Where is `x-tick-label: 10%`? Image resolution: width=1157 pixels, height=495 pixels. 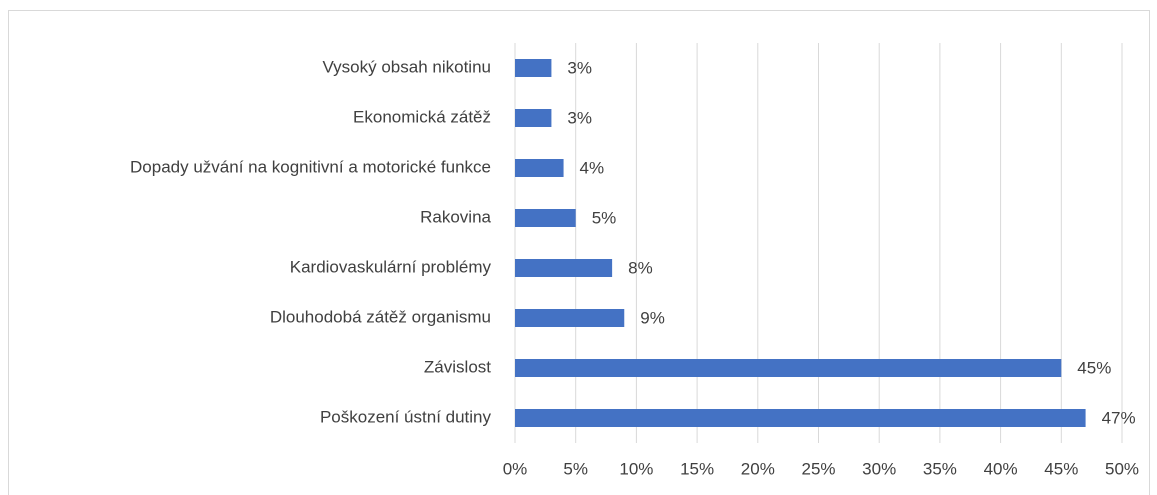 x-tick-label: 10% is located at coordinates (636, 468).